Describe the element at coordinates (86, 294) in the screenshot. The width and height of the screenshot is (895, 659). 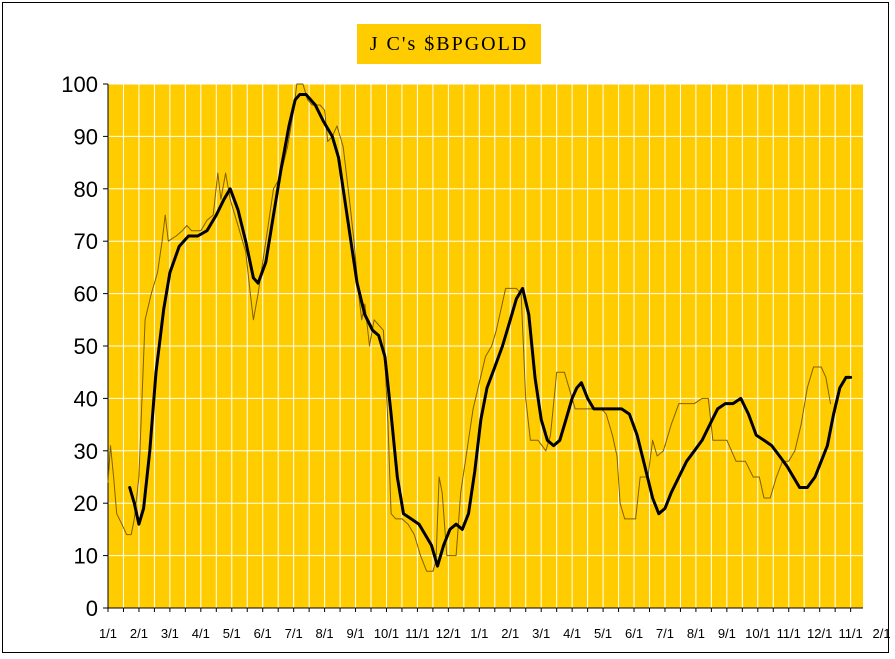
I see `y-tick-label: 60` at that location.